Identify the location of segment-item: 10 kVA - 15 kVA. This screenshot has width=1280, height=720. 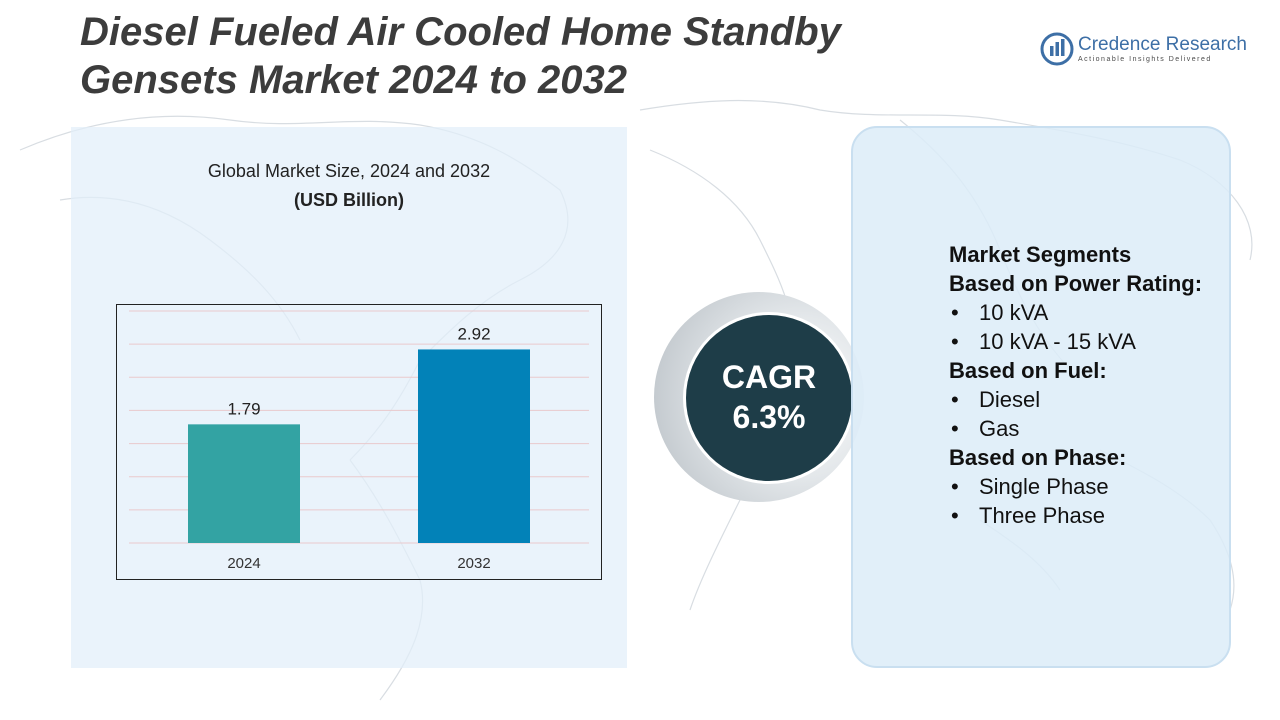
(1094, 341).